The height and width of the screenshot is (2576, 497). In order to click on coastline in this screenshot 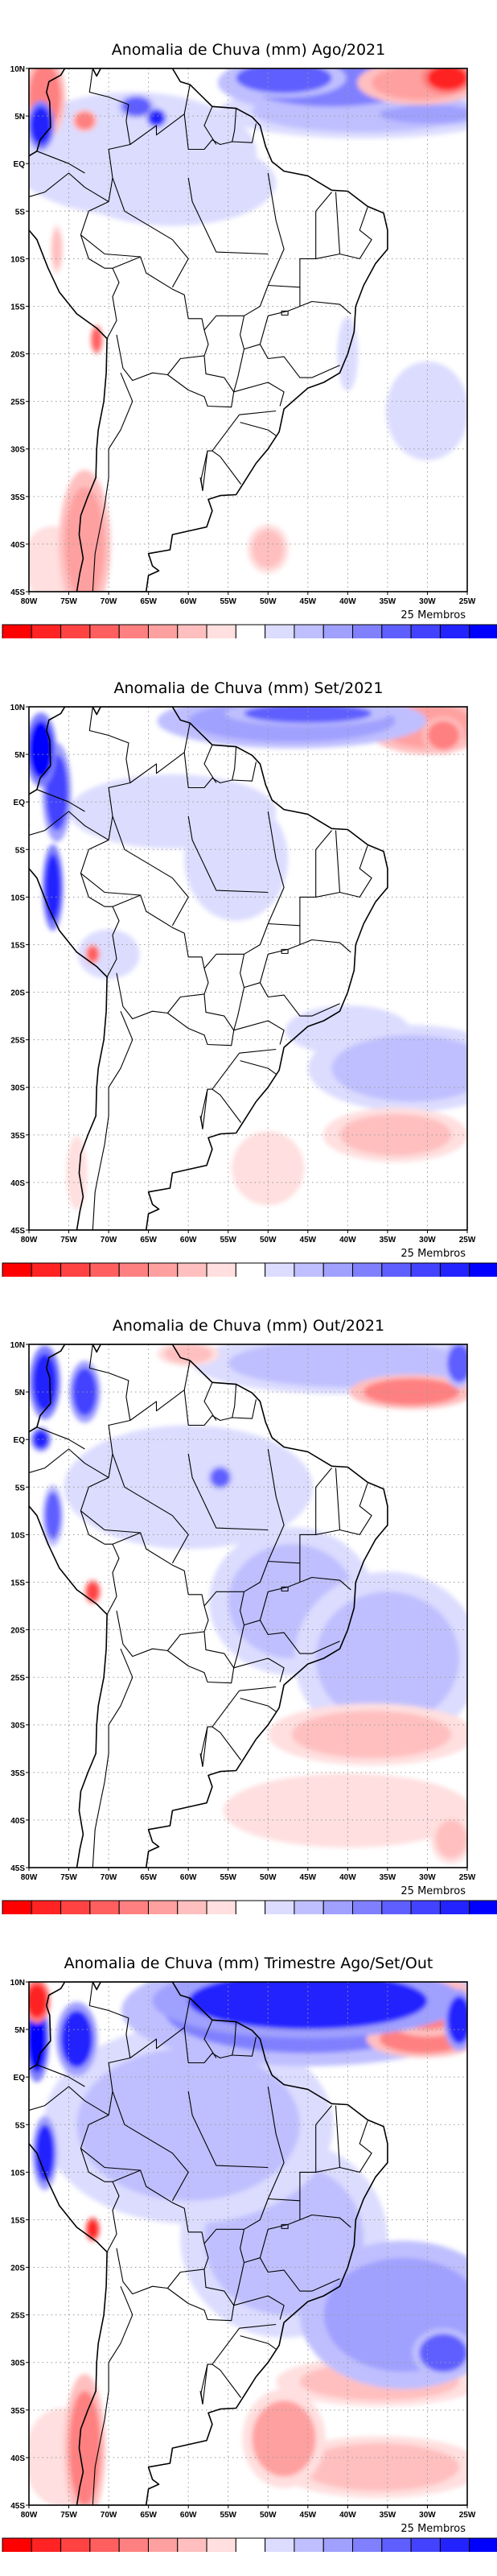, I will do `click(208, 2243)`.